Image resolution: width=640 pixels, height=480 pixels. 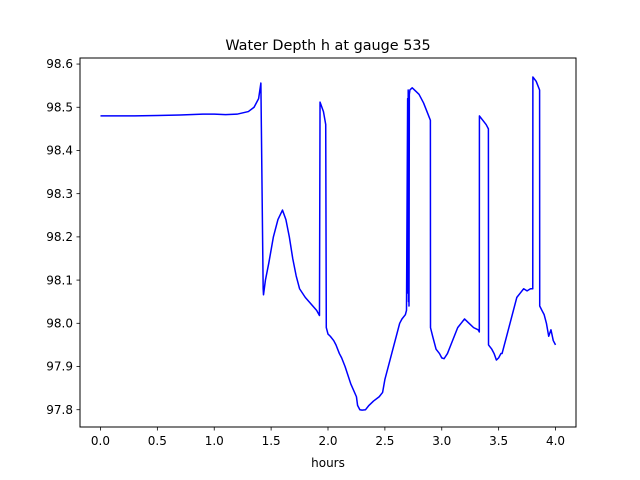 I want to click on y-tick-label: 98.1, so click(x=59, y=280).